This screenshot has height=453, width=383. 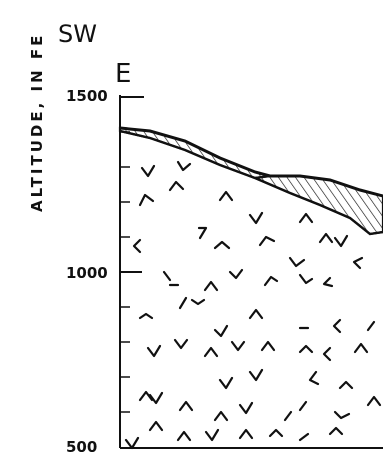 I want to click on y-axis-label: ALTITUDE, IN FE, so click(x=37, y=122).